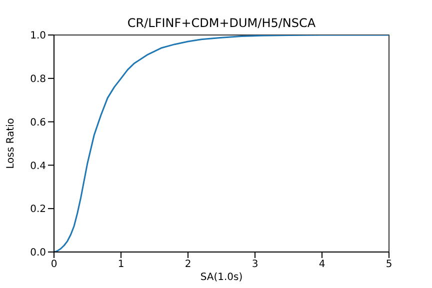  Describe the element at coordinates (38, 210) in the screenshot. I see `y-tick-label: 0.2` at that location.